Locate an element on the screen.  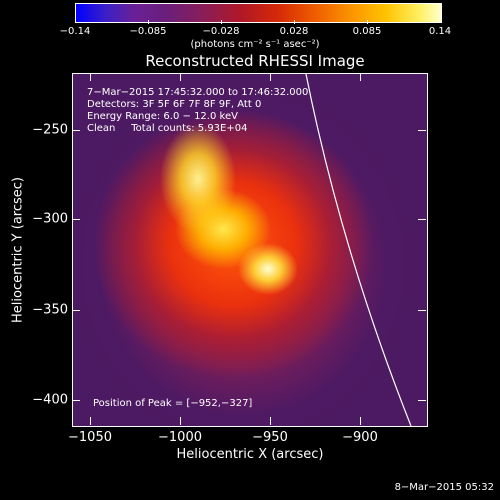
y-tick-label: −250 is located at coordinates (50, 130).